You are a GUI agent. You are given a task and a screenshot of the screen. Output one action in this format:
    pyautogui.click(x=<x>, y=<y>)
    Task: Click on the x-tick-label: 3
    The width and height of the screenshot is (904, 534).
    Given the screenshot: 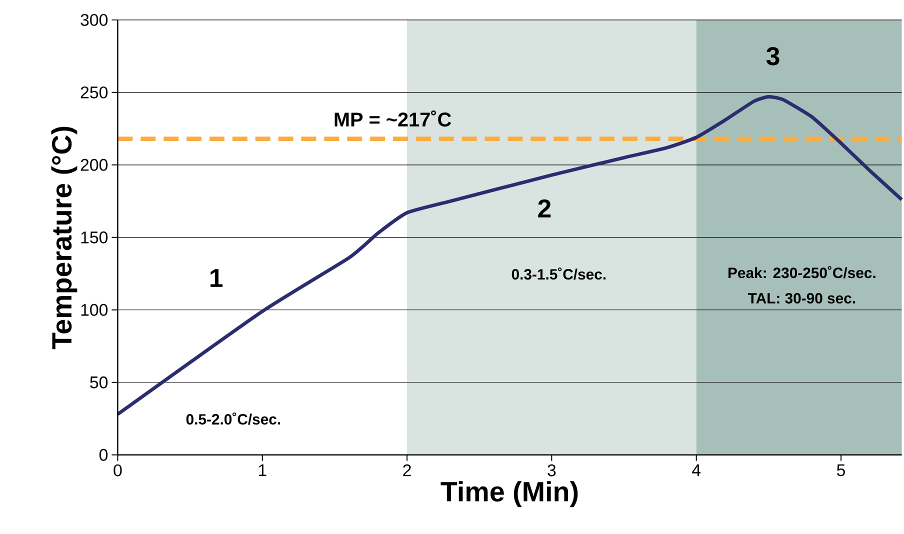 What is the action you would take?
    pyautogui.click(x=552, y=470)
    